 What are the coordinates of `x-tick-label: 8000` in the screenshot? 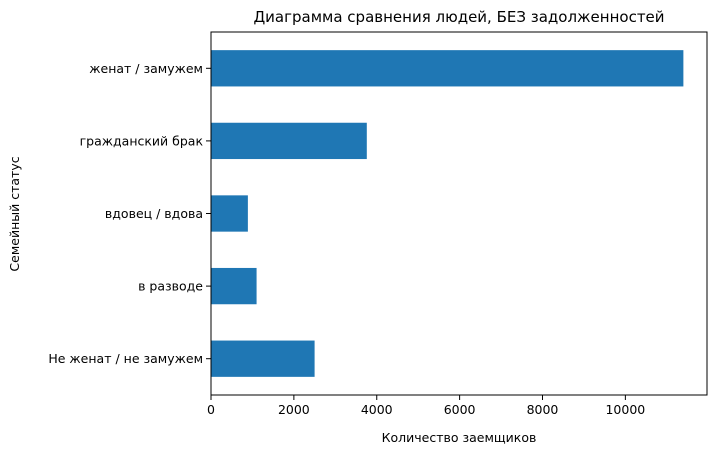 It's located at (543, 409).